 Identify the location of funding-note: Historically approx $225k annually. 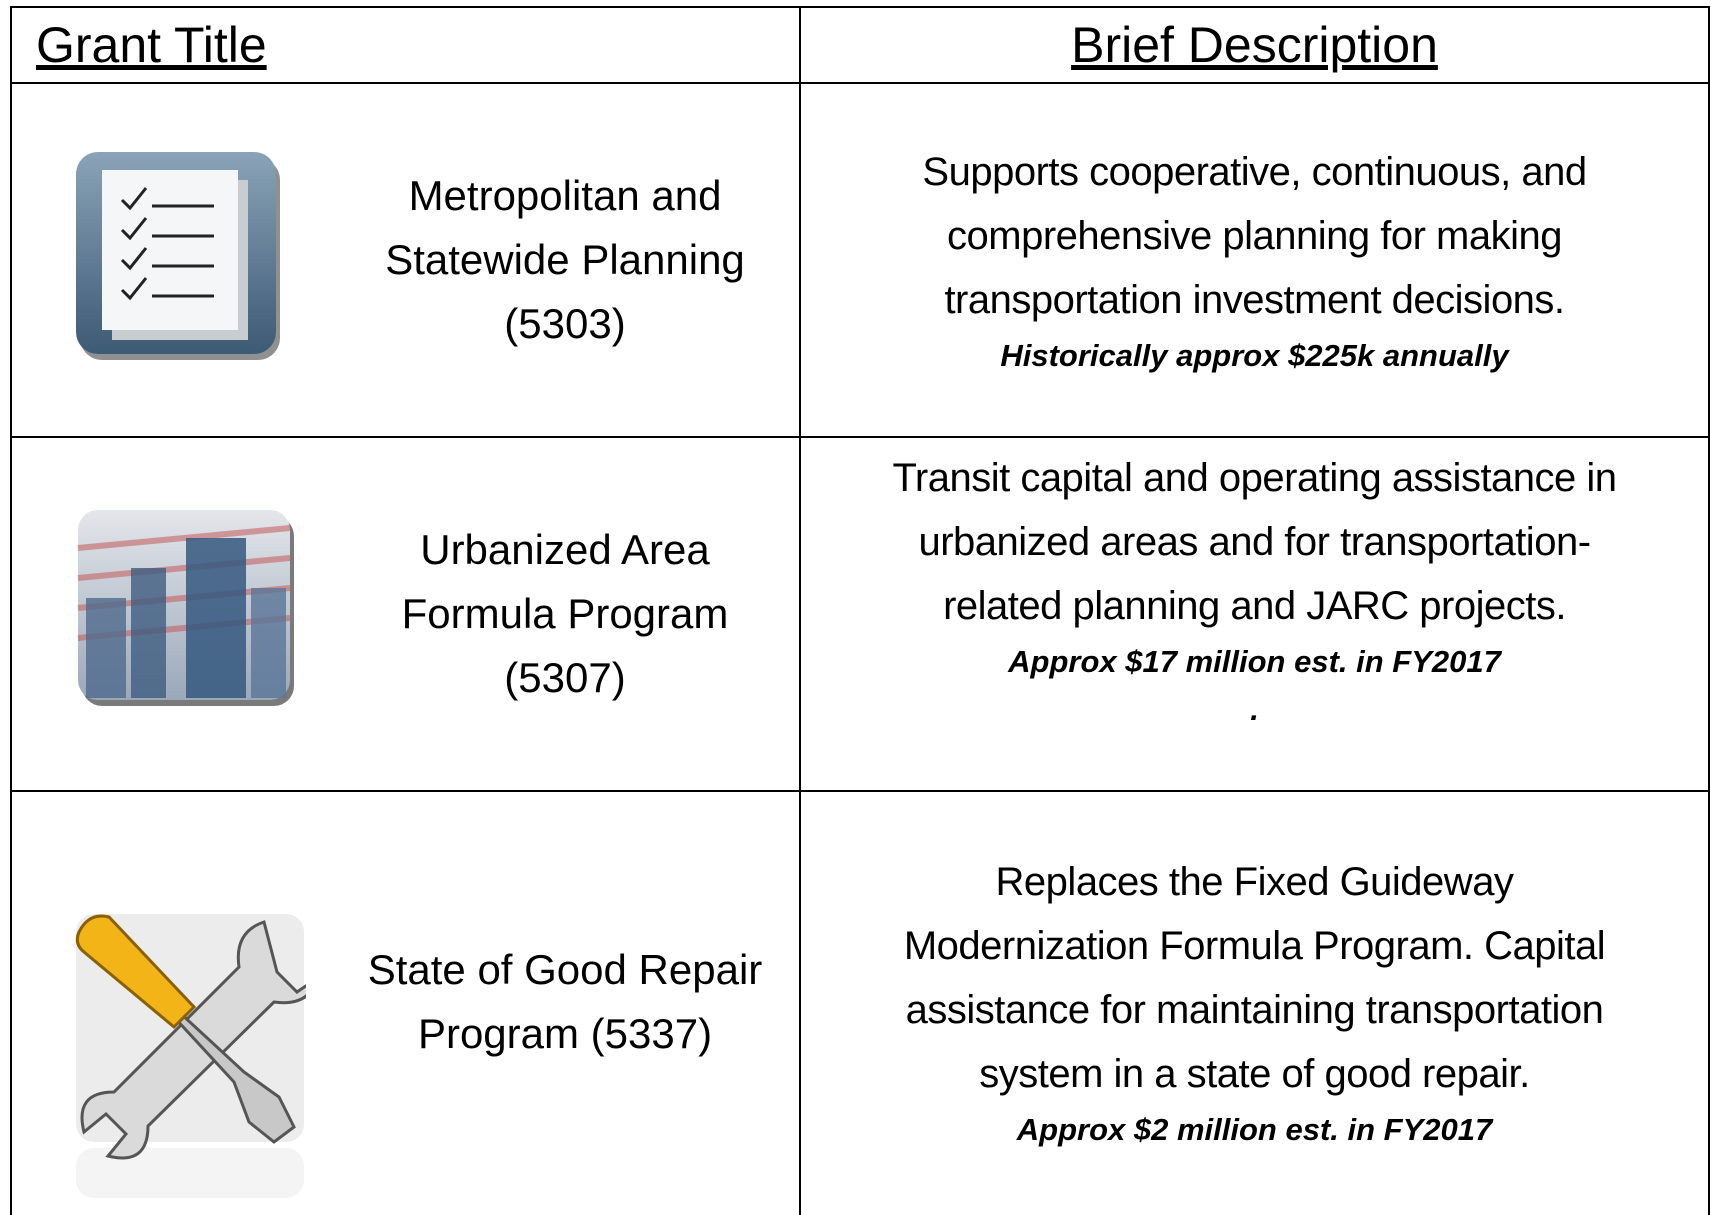
(1254, 355).